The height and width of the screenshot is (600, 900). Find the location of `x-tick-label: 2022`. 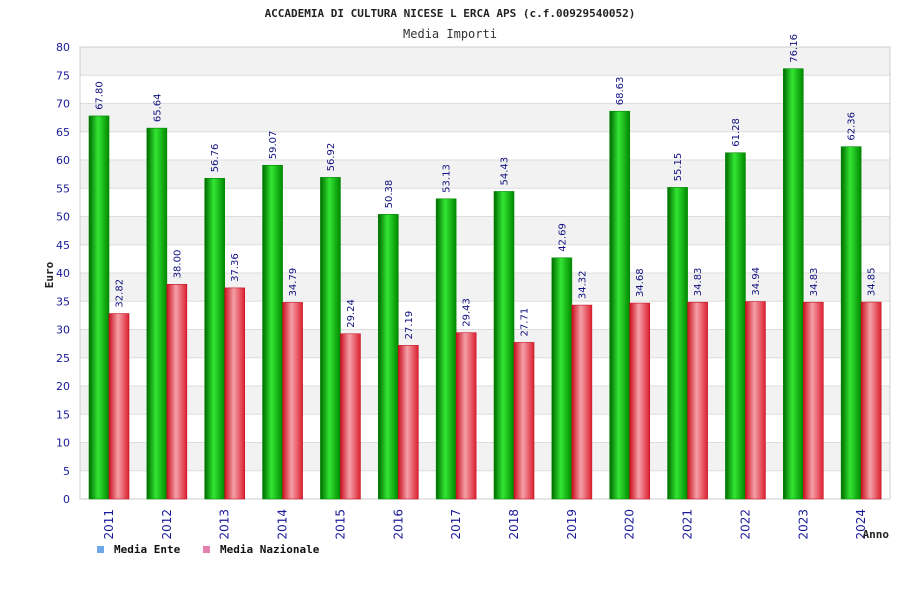

x-tick-label: 2022 is located at coordinates (745, 524).